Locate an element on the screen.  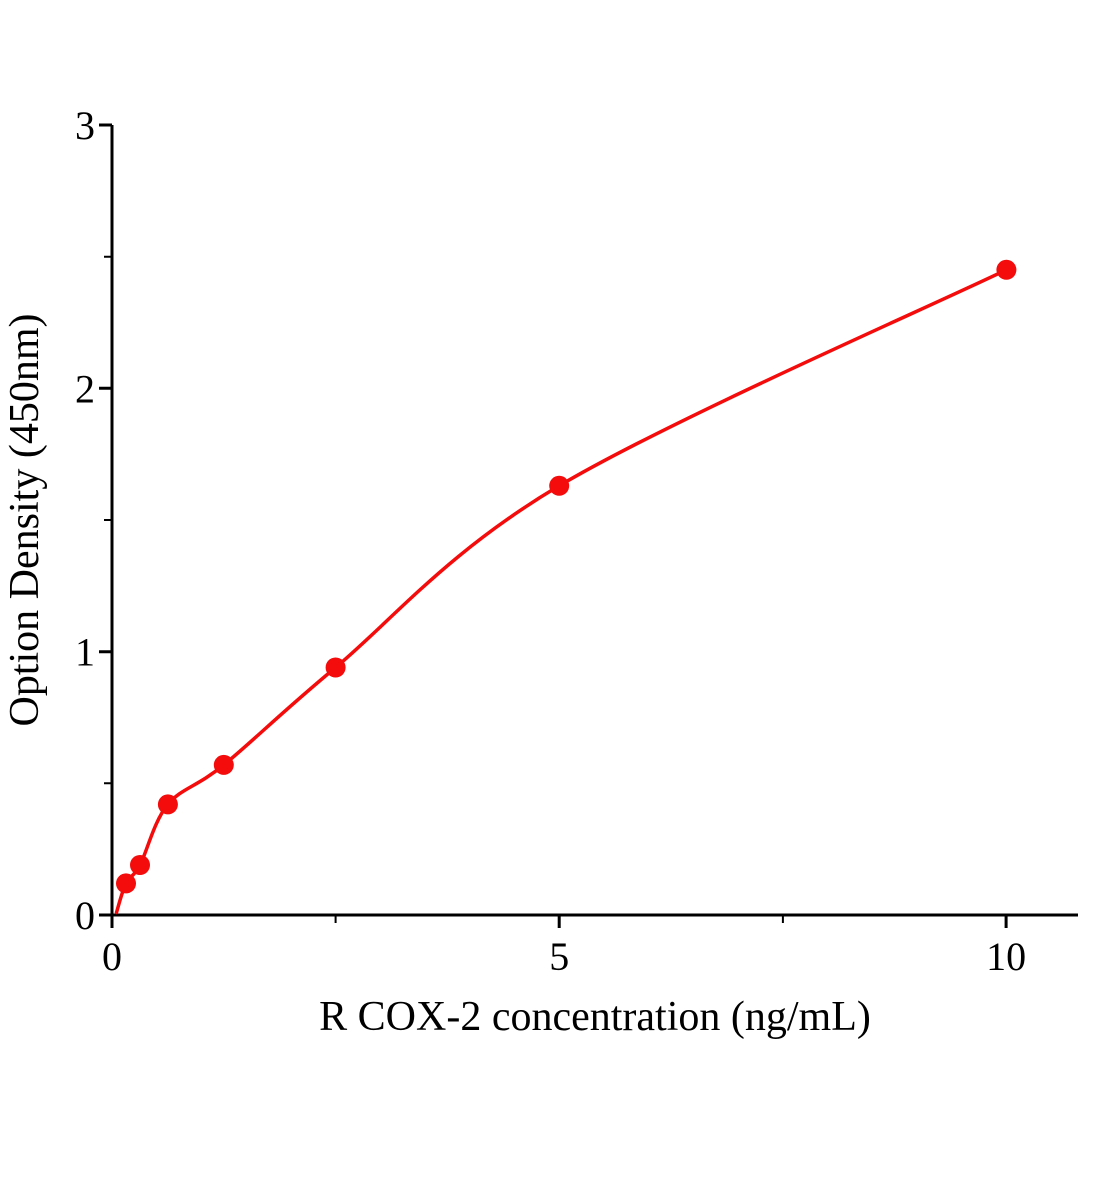
y-tick-label: 0 is located at coordinates (85, 915).